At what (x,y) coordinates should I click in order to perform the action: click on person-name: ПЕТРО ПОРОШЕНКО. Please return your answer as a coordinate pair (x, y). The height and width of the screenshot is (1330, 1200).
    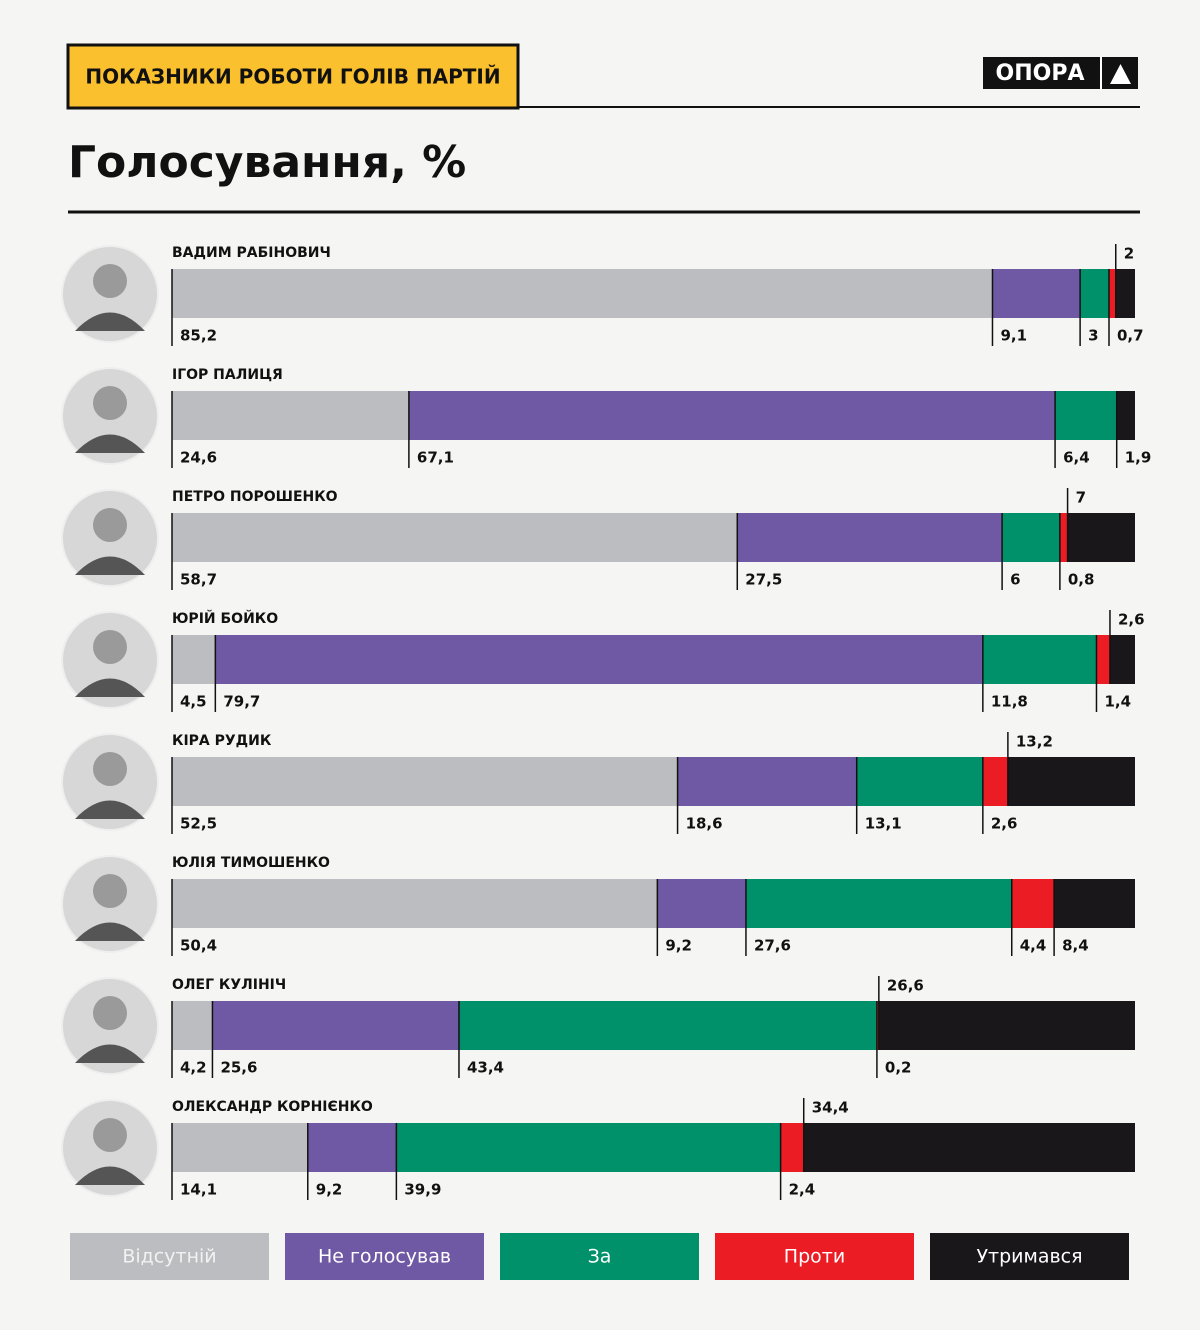
    Looking at the image, I should click on (255, 497).